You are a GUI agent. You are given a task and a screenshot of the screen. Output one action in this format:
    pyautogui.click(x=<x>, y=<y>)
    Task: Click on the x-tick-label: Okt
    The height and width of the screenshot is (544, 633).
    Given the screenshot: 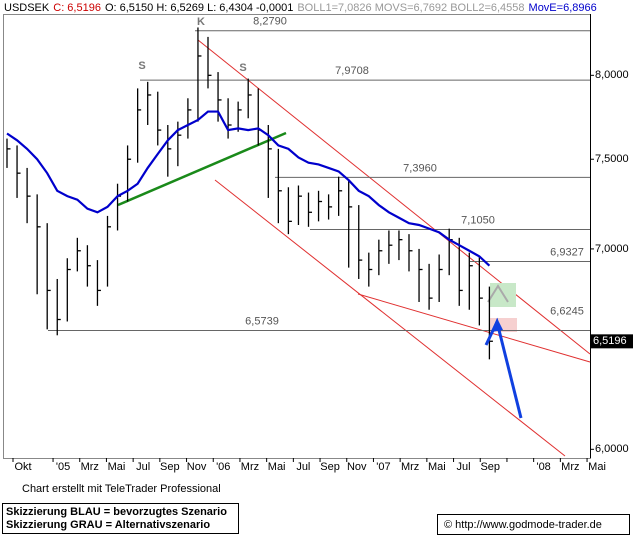 What is the action you would take?
    pyautogui.click(x=22, y=467)
    